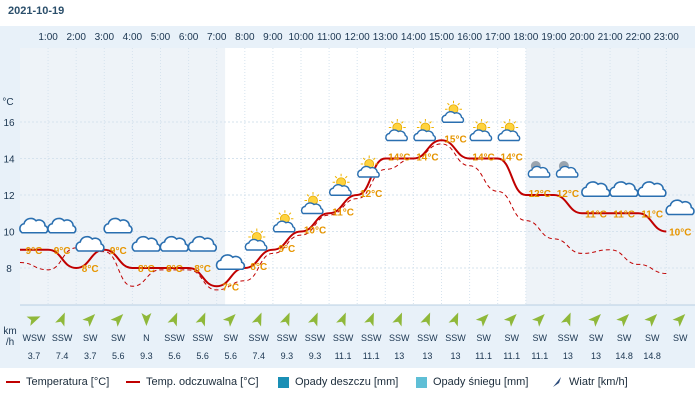  What do you see at coordinates (589, 382) in the screenshot?
I see `legend-wind: Wiatr [km/h]` at bounding box center [589, 382].